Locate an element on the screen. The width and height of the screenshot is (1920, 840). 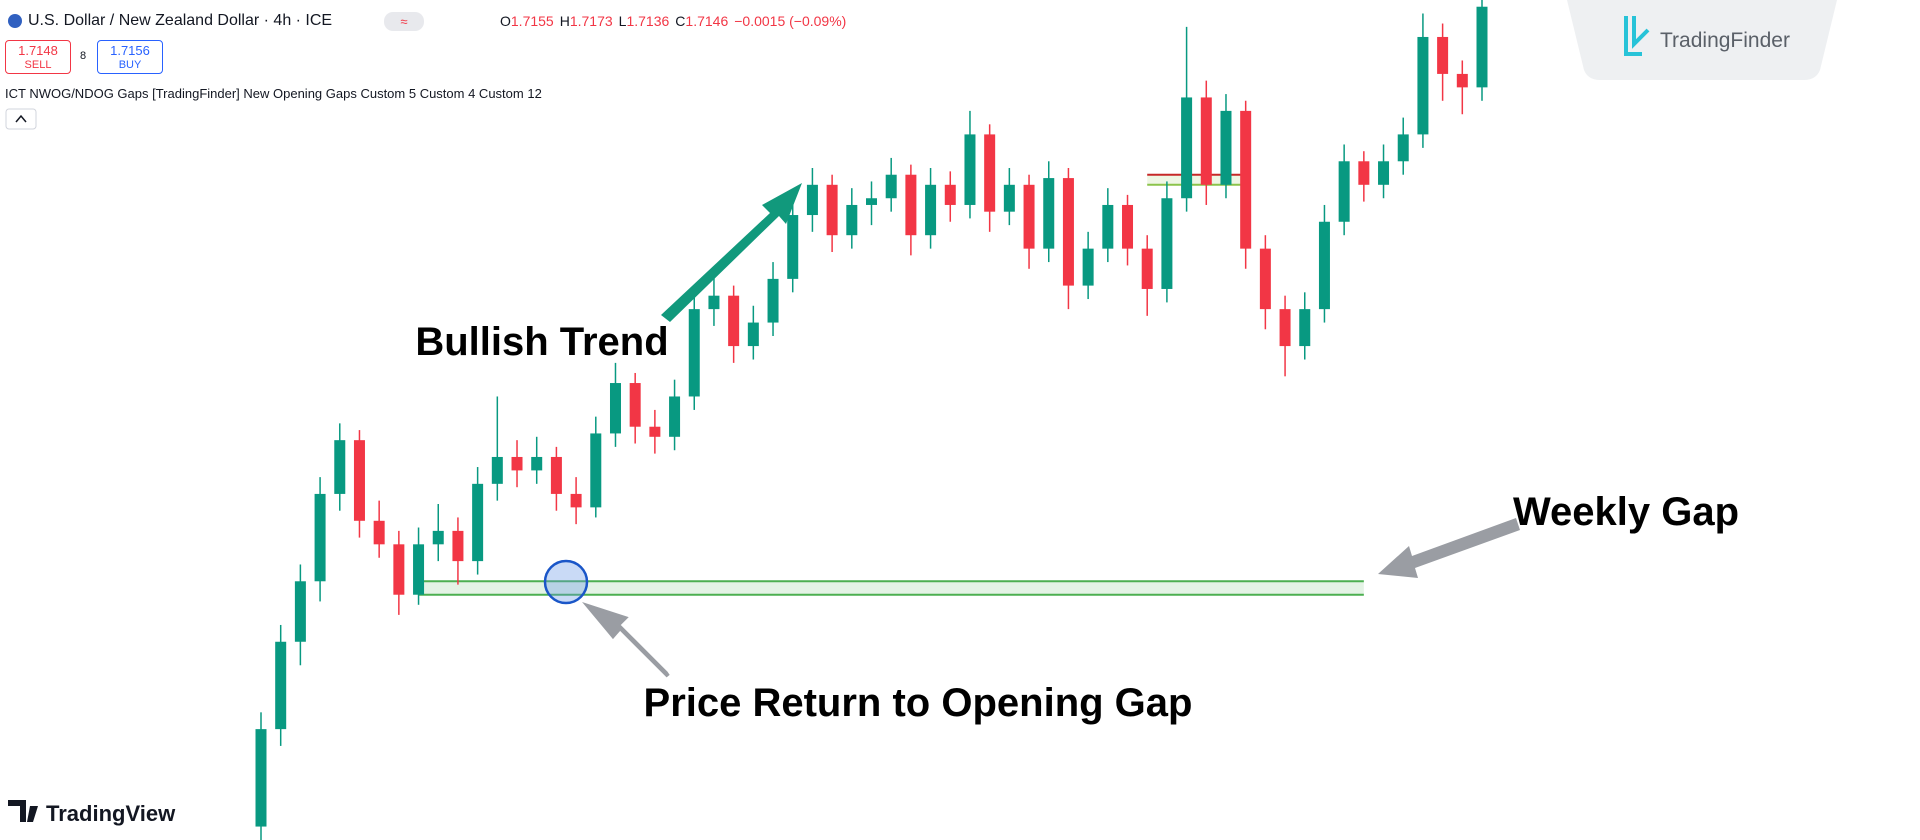
annotation: Bullish Trend is located at coordinates (541, 342).